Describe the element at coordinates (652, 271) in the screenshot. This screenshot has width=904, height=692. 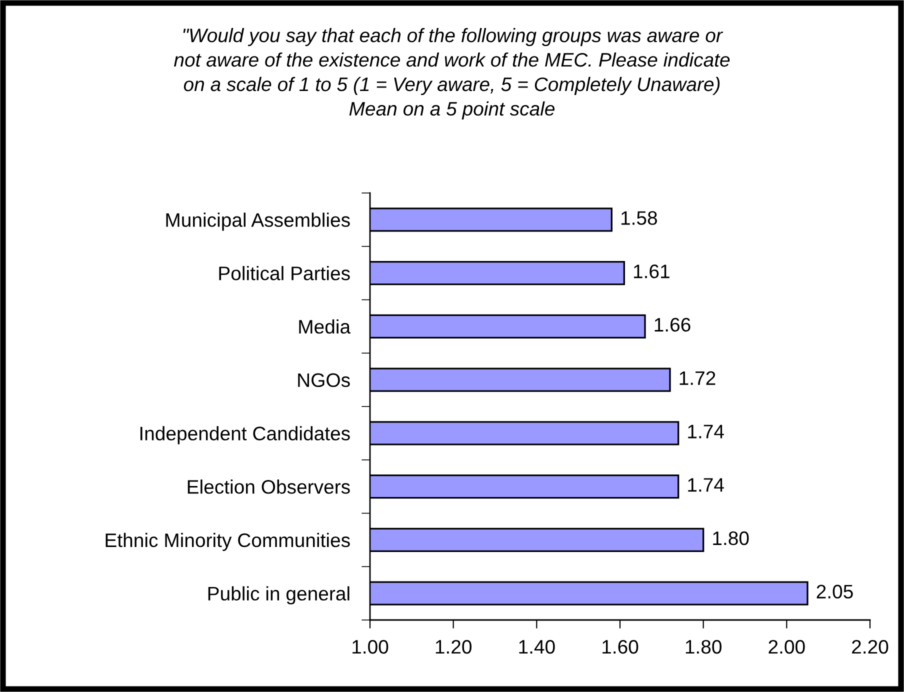
I see `data-label: 1.61` at that location.